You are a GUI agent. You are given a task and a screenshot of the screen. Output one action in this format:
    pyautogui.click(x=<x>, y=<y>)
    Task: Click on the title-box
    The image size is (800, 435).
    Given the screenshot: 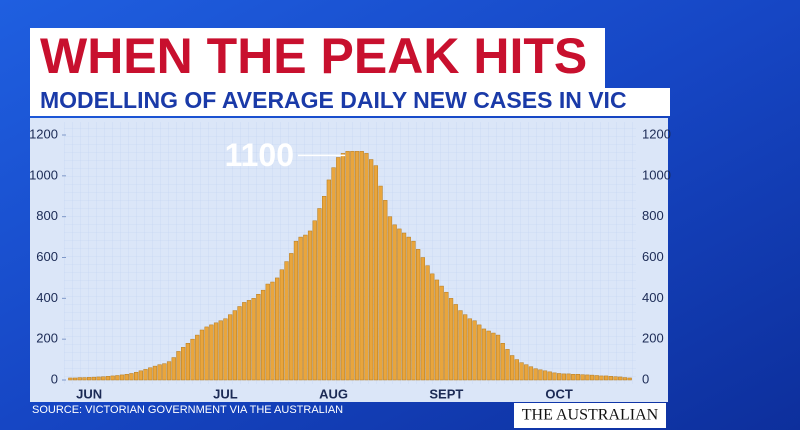 What is the action you would take?
    pyautogui.click(x=317, y=58)
    